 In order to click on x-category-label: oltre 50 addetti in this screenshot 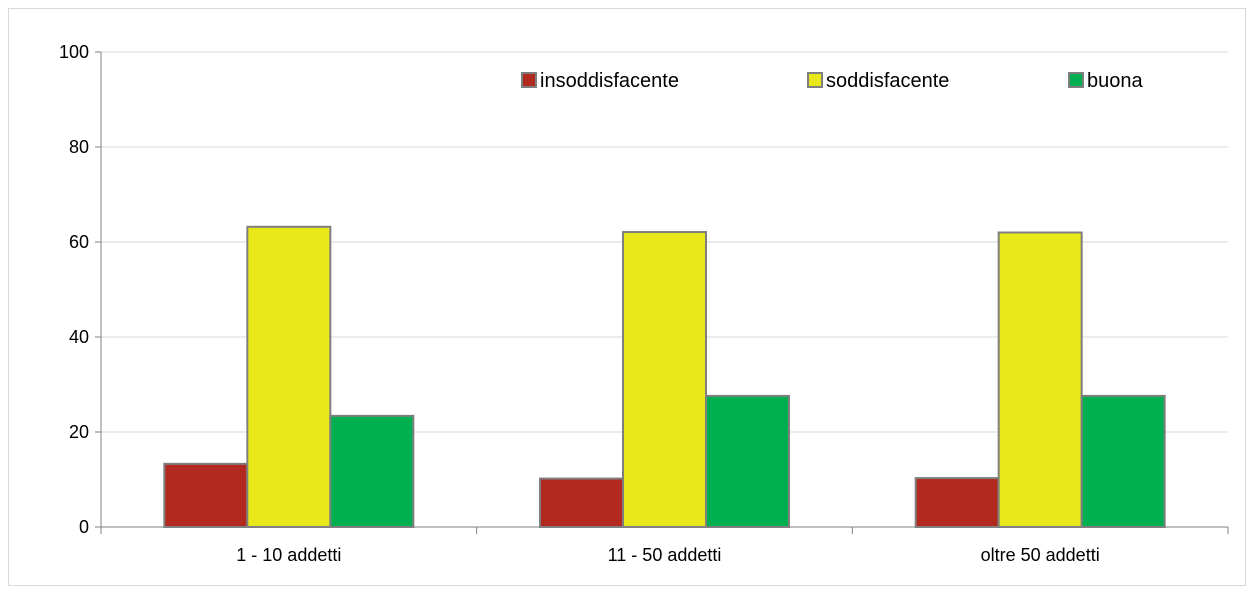, I will do `click(1040, 555)`.